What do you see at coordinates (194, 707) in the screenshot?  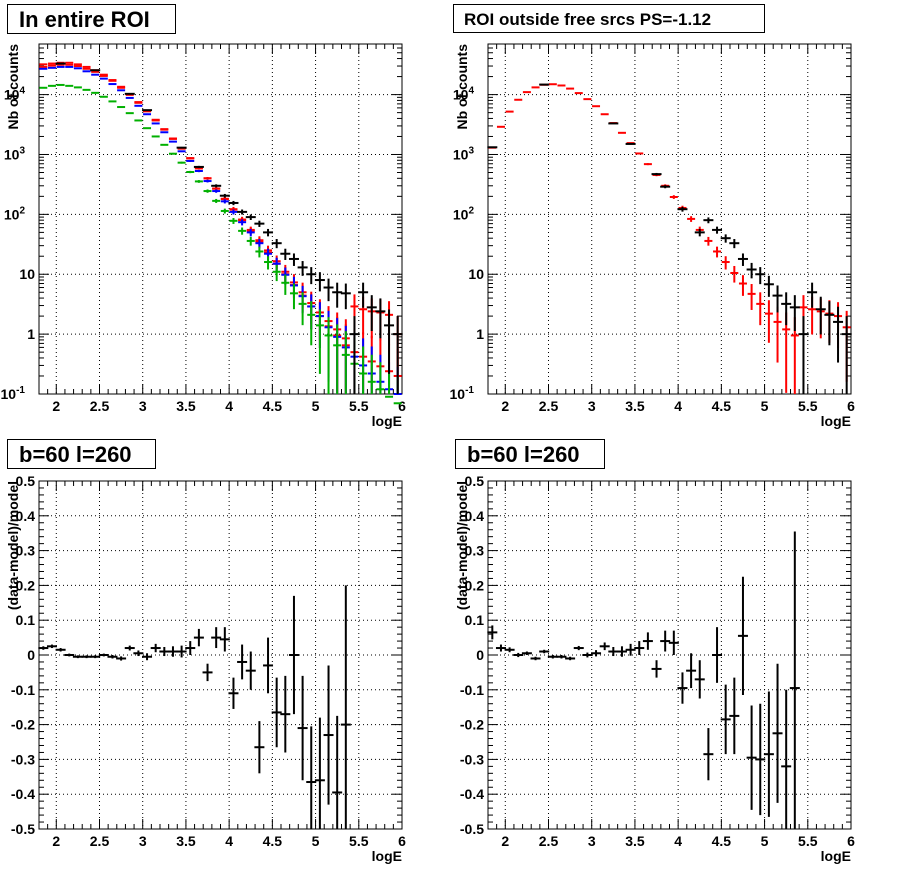 I see `marks-p3` at bounding box center [194, 707].